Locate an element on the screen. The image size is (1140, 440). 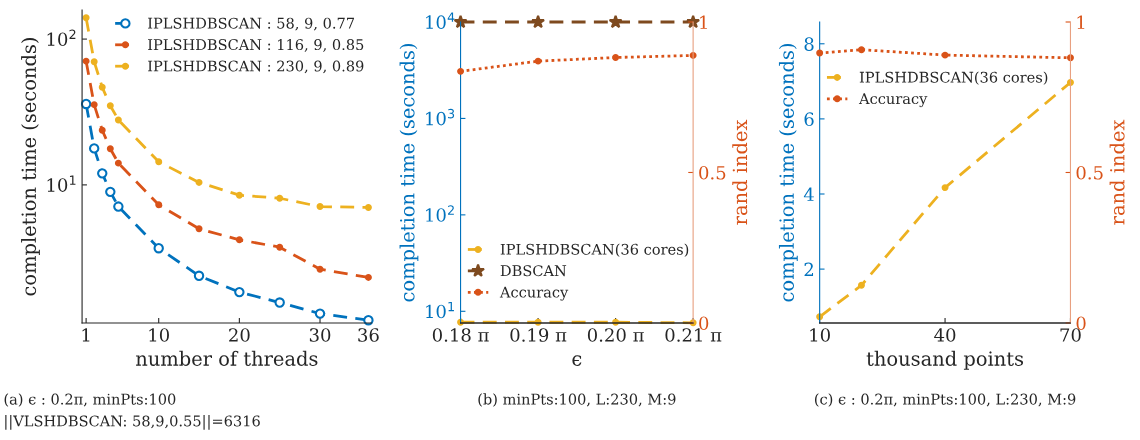
x-axis-title: number of threads is located at coordinates (226, 358).